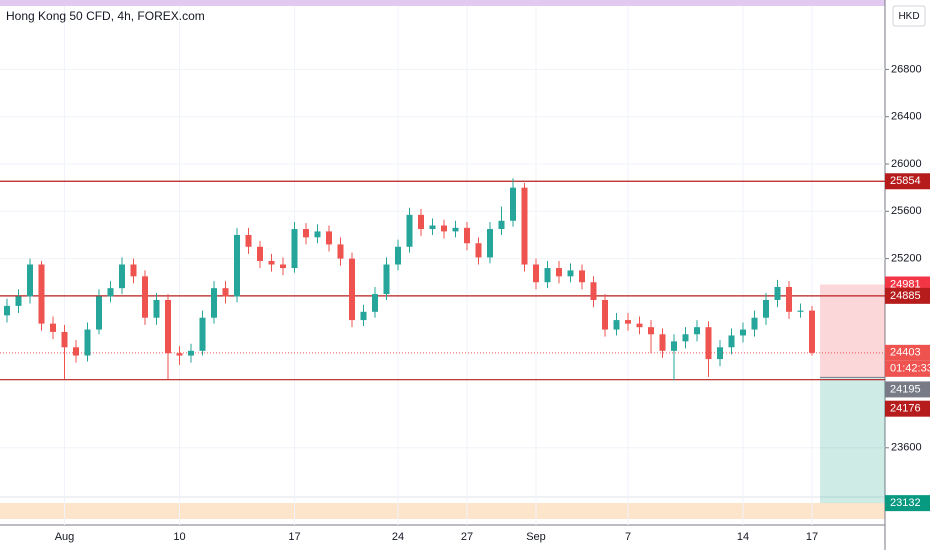 The image size is (932, 555). Describe the element at coordinates (906, 211) in the screenshot. I see `y-tick-label: 25600` at that location.